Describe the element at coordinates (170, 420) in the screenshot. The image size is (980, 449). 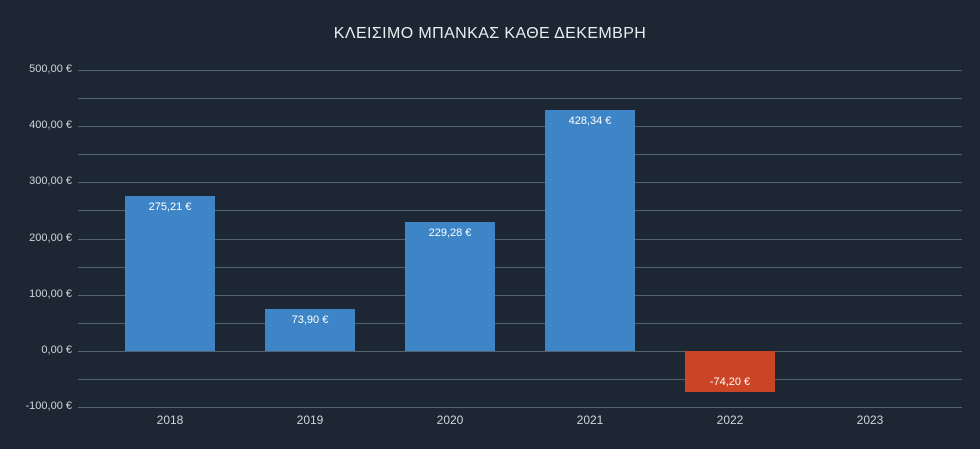
I see `x-tick-label-2018: 2018` at that location.